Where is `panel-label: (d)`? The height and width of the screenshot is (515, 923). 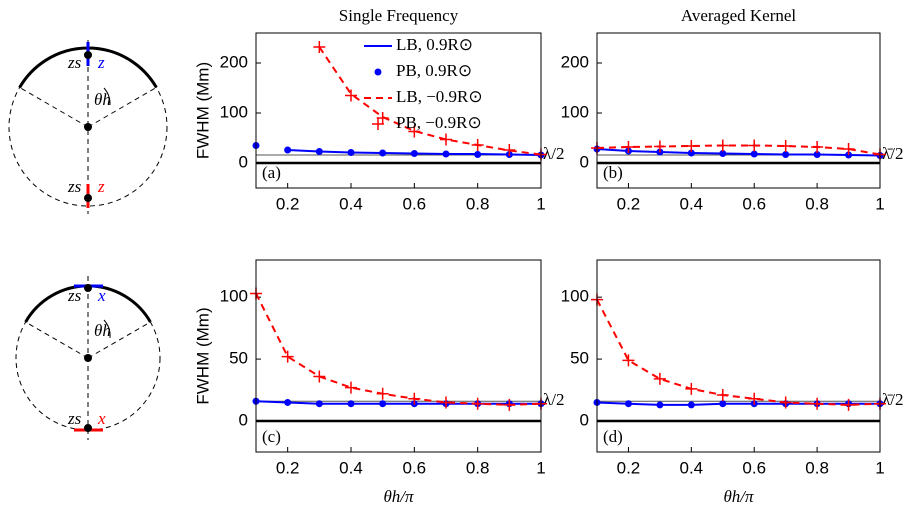
panel-label: (d) is located at coordinates (613, 436).